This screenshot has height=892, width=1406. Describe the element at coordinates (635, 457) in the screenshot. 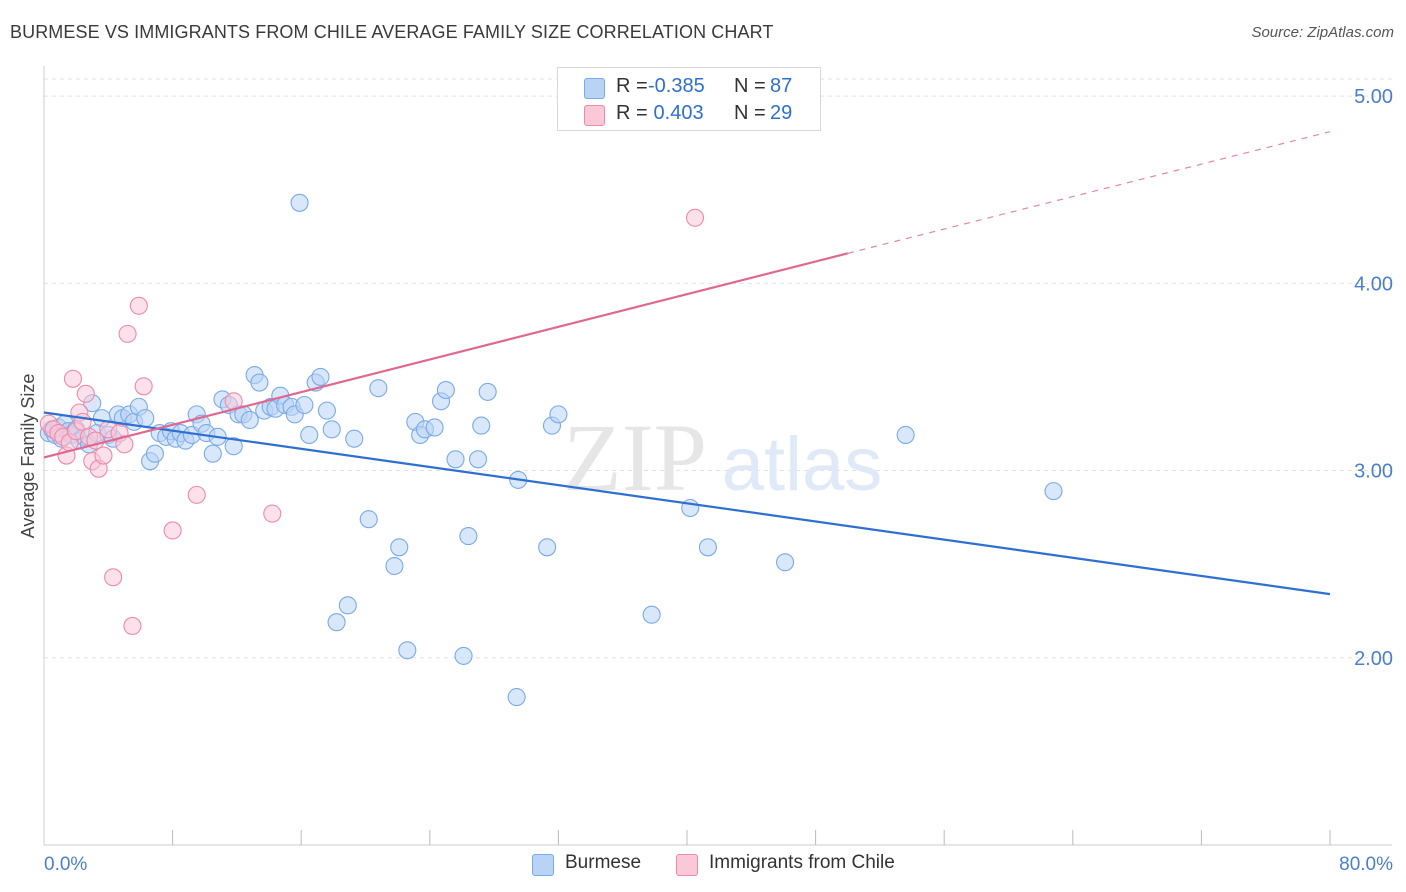

I see `watermark-zip: ZIP` at that location.